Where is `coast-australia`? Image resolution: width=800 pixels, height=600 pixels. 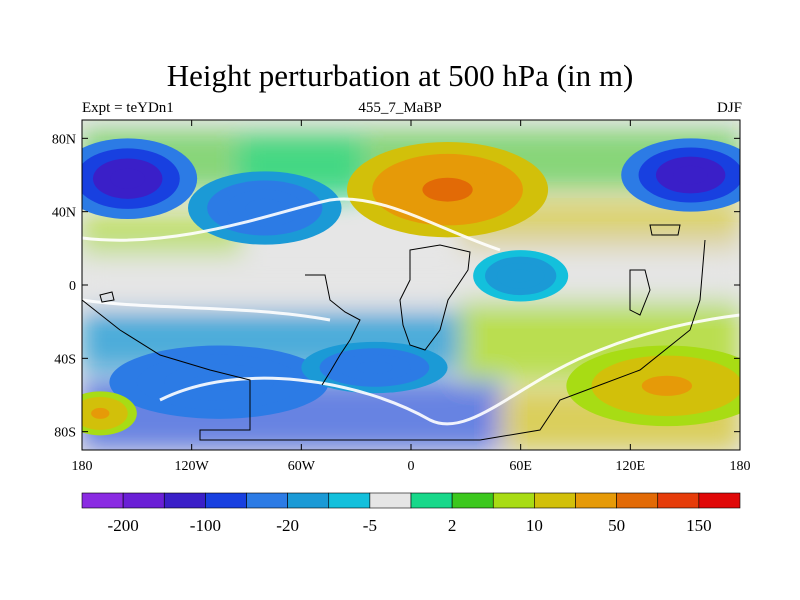
coast-australia is located at coordinates (665, 230).